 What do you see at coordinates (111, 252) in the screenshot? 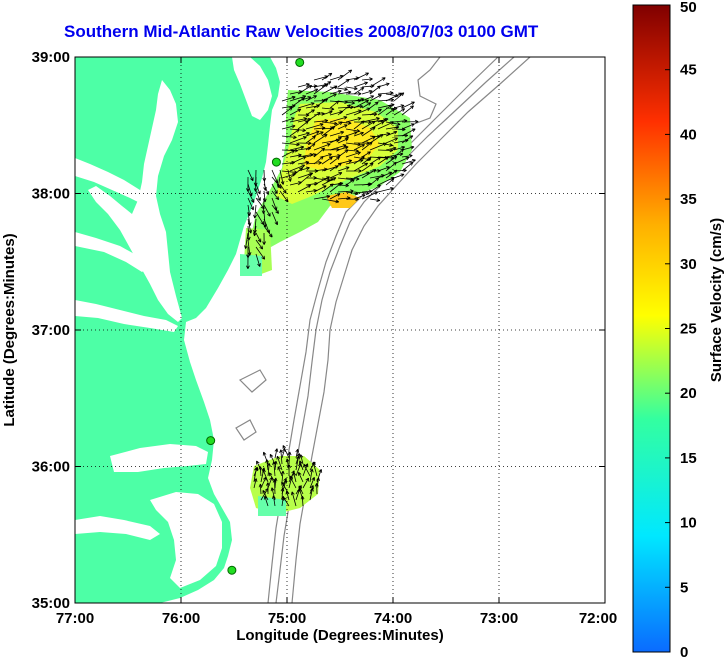
I see `rappahannock-river` at bounding box center [111, 252].